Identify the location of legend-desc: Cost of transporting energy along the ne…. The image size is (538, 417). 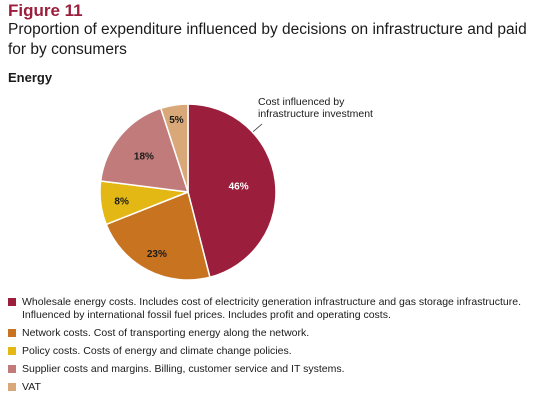
(200, 333).